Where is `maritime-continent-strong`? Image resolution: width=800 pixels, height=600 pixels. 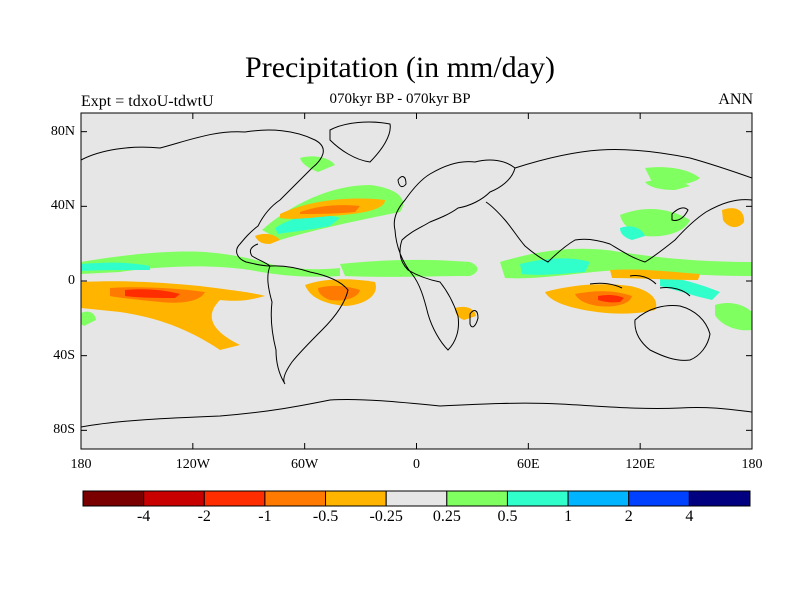
maritime-continent-strong is located at coordinates (690, 288).